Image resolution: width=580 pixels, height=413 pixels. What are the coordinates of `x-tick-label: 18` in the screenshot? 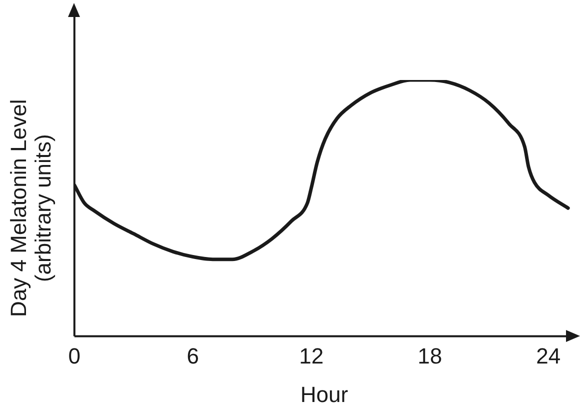 It's located at (430, 355).